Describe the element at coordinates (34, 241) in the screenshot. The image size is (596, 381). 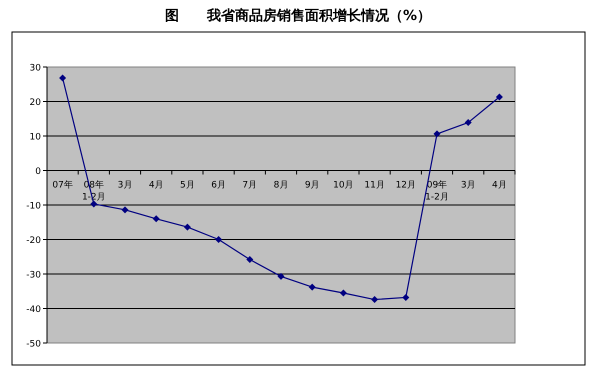
I see `y-tick-label: -20` at that location.